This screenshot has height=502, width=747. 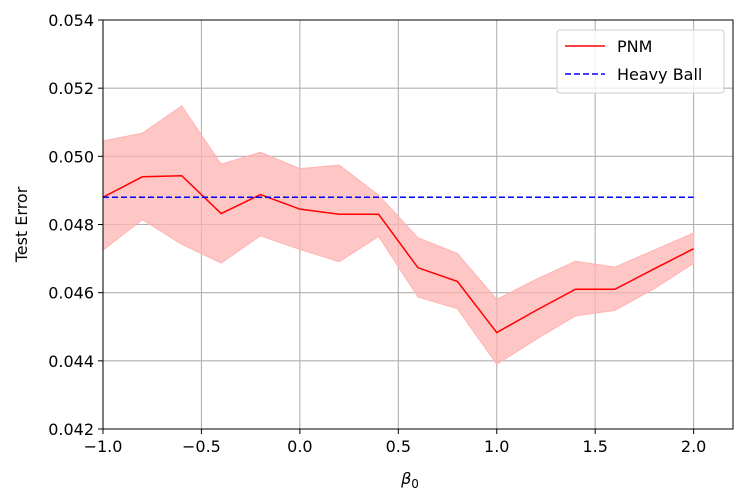 What do you see at coordinates (693, 446) in the screenshot?
I see `x-tick-label: 2.0` at bounding box center [693, 446].